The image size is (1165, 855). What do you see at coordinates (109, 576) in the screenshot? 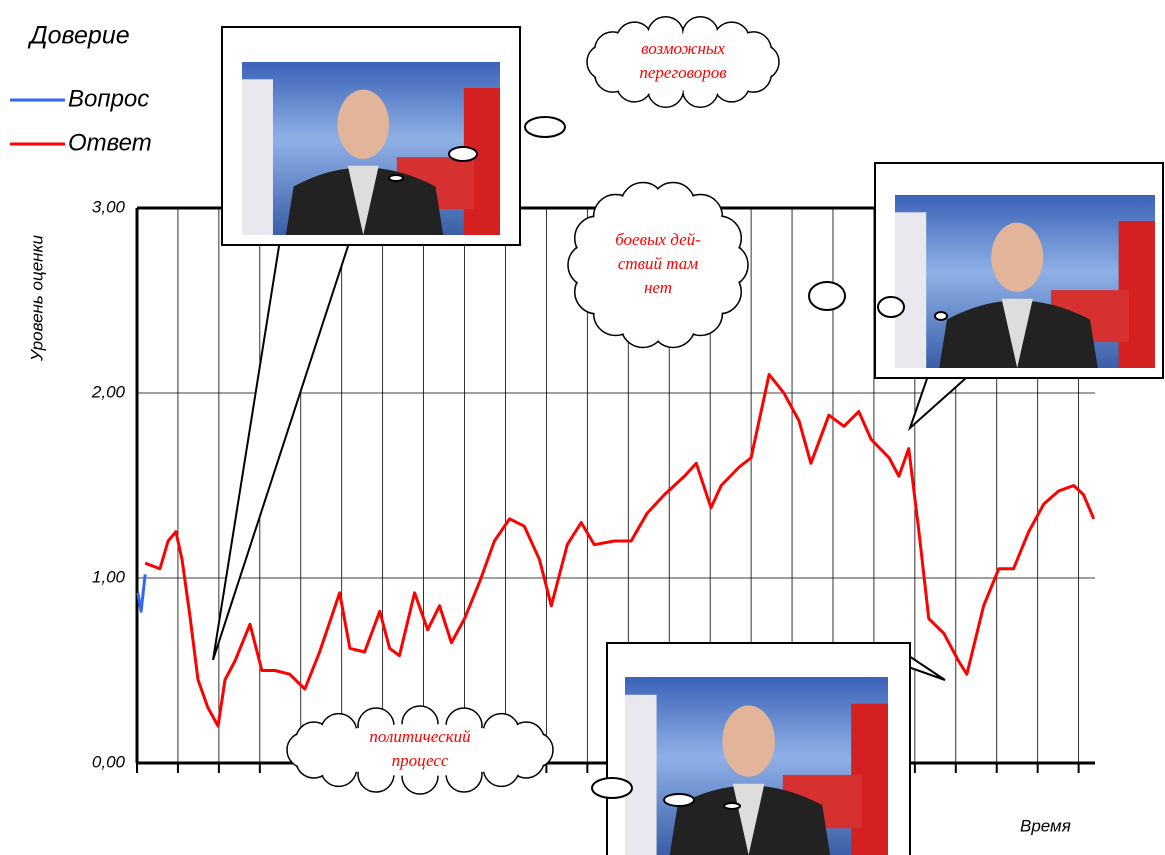
I see `y-tick-label: 1,00` at bounding box center [109, 576].